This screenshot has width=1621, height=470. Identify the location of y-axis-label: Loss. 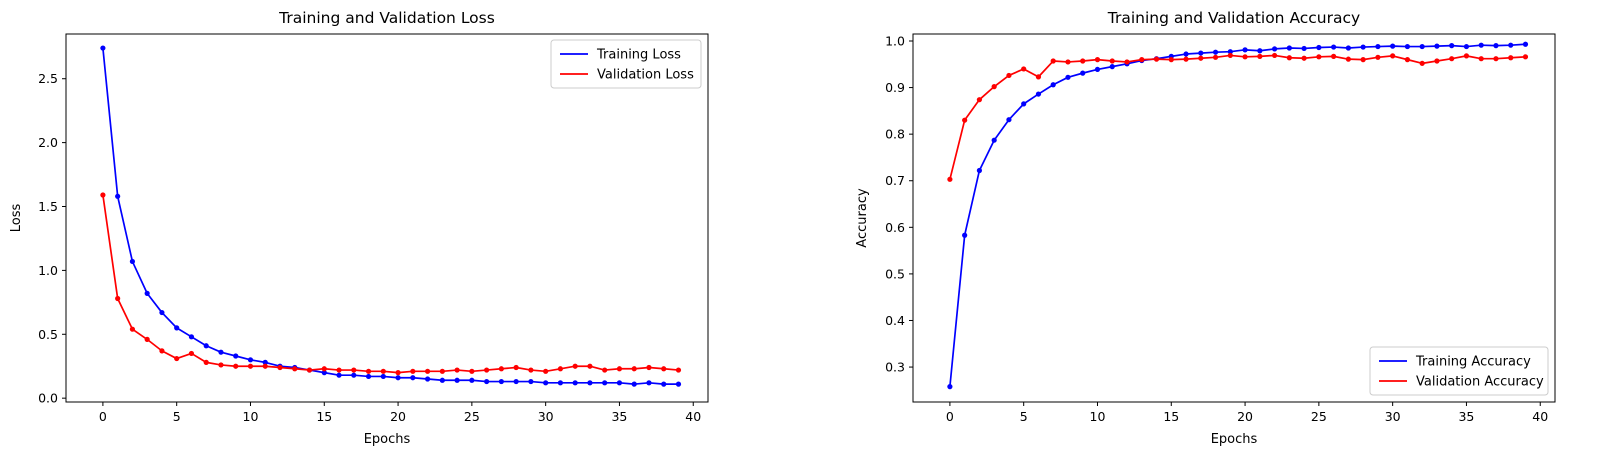
(16, 218).